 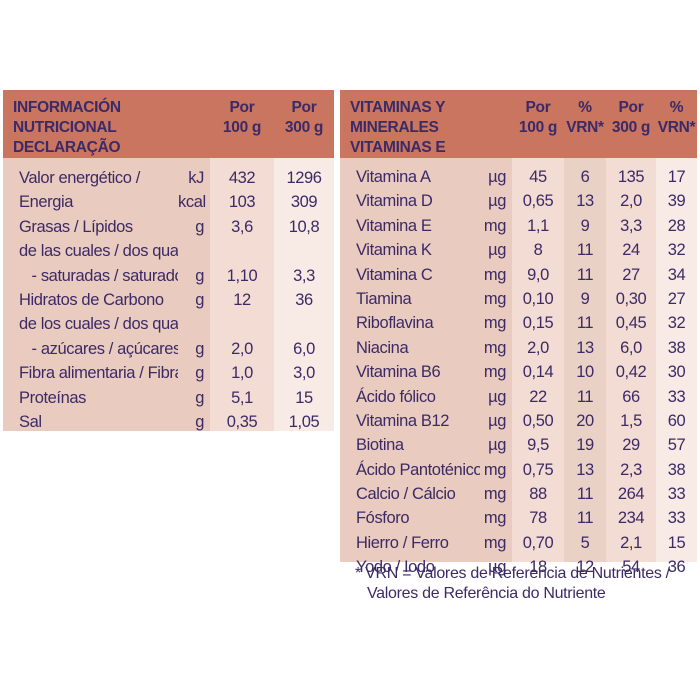 What do you see at coordinates (242, 299) in the screenshot?
I see `value-per-100g: 12` at bounding box center [242, 299].